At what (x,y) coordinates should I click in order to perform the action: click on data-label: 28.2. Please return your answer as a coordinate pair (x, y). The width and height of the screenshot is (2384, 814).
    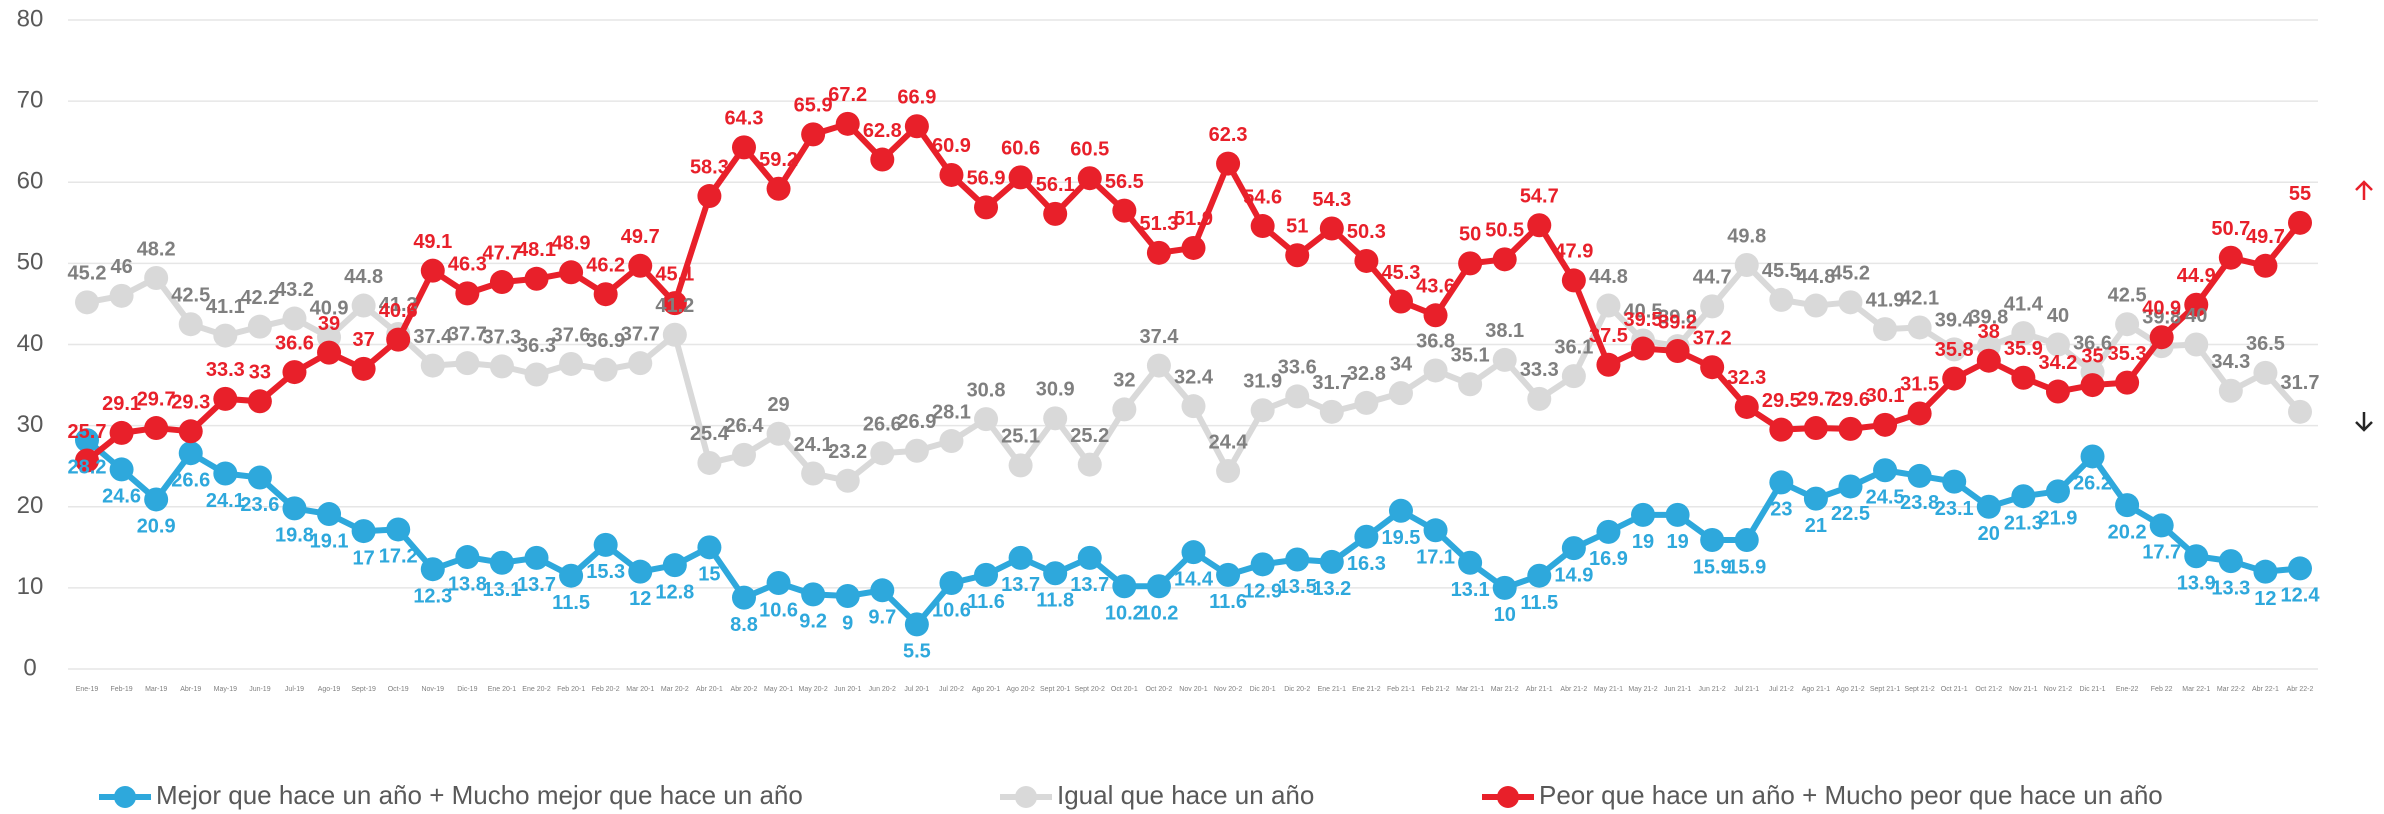
    Looking at the image, I should click on (87, 468).